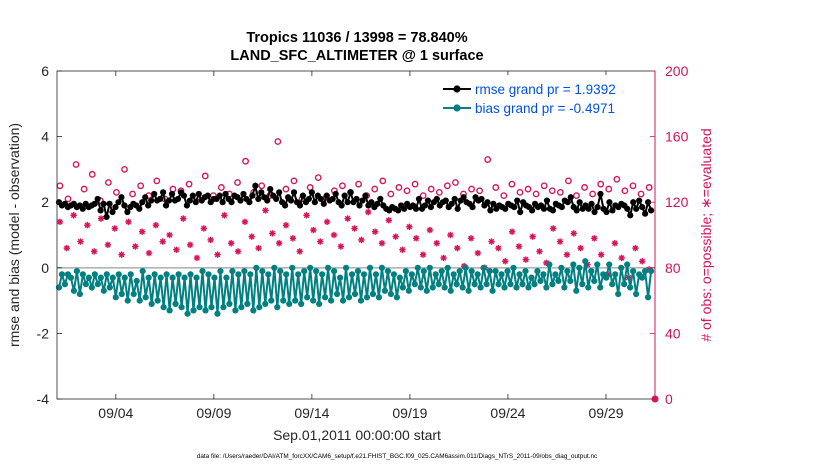  I want to click on y-axis-right-label: # of obs: o=possible; ∗=evaluated, so click(706, 234).